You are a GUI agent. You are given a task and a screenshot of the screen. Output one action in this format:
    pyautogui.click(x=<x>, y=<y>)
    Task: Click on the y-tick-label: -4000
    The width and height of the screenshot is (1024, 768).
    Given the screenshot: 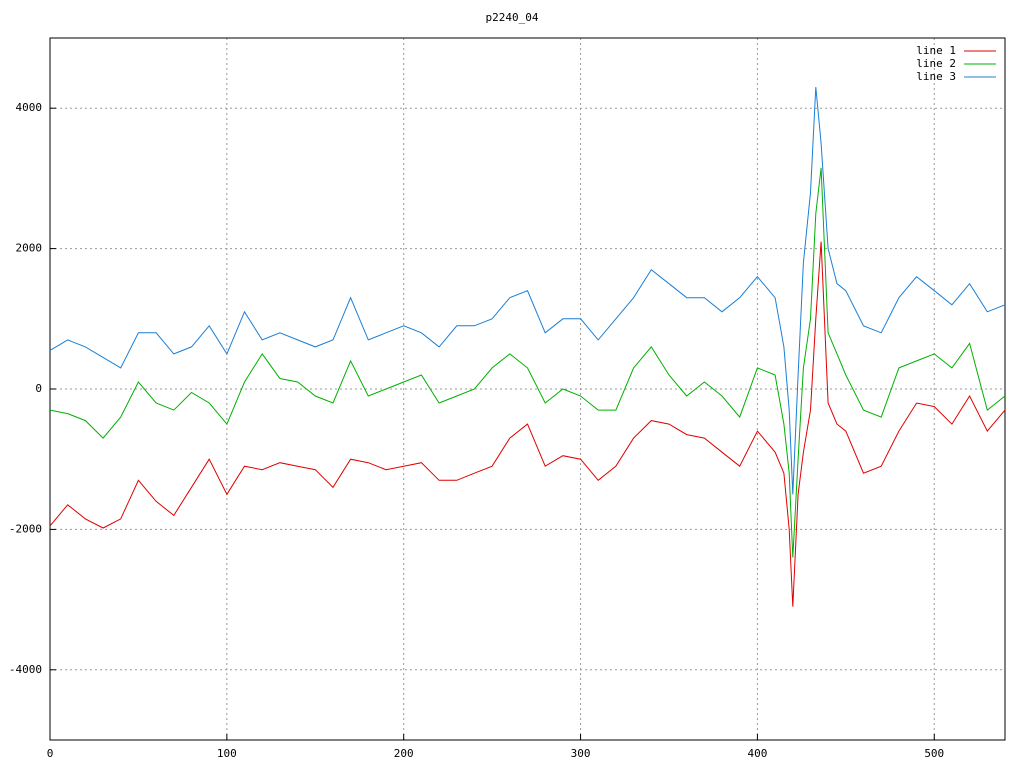 What is the action you would take?
    pyautogui.click(x=25, y=669)
    